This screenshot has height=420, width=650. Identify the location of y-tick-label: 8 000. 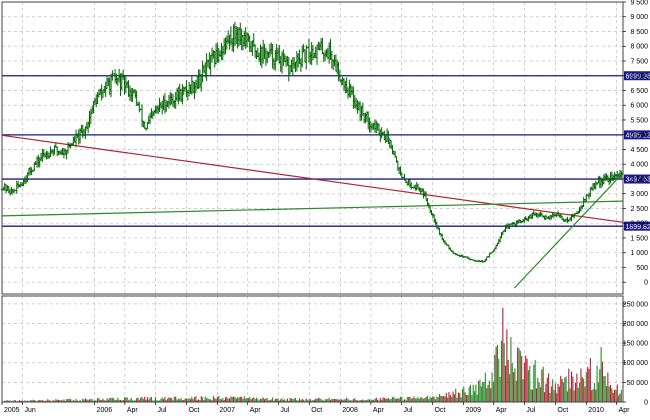
(639, 47).